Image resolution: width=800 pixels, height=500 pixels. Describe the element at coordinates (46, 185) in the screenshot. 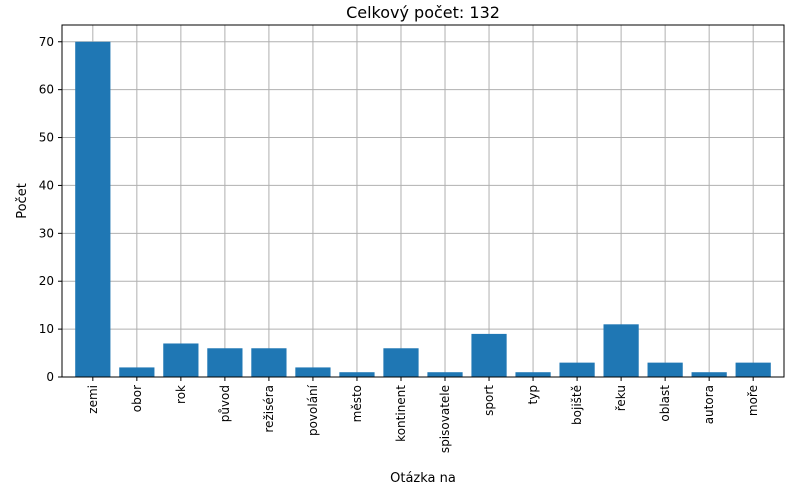

I see `y-tick-label: 40` at that location.